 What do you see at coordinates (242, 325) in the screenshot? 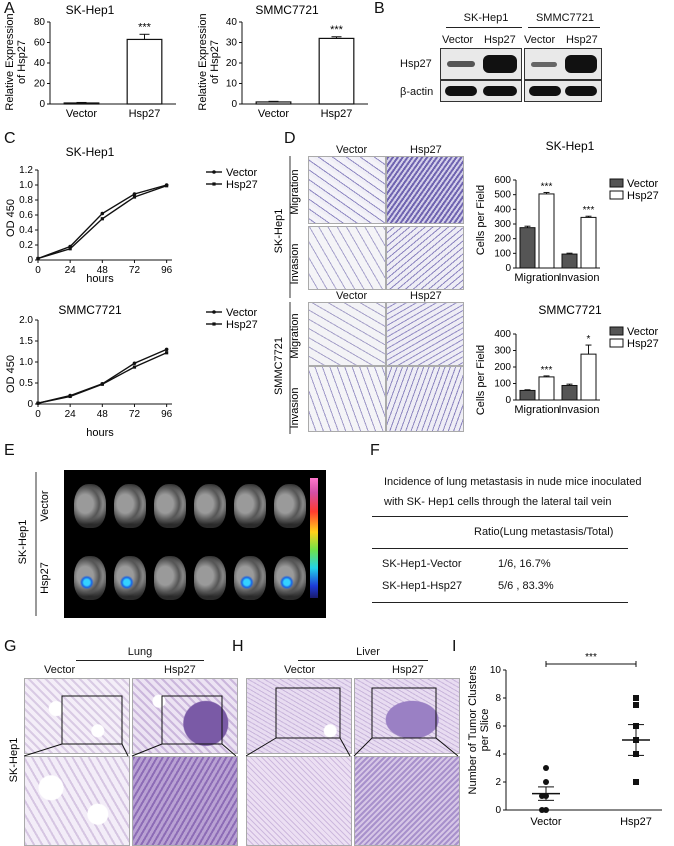
I see `legend-label: Hsp27` at bounding box center [242, 325].